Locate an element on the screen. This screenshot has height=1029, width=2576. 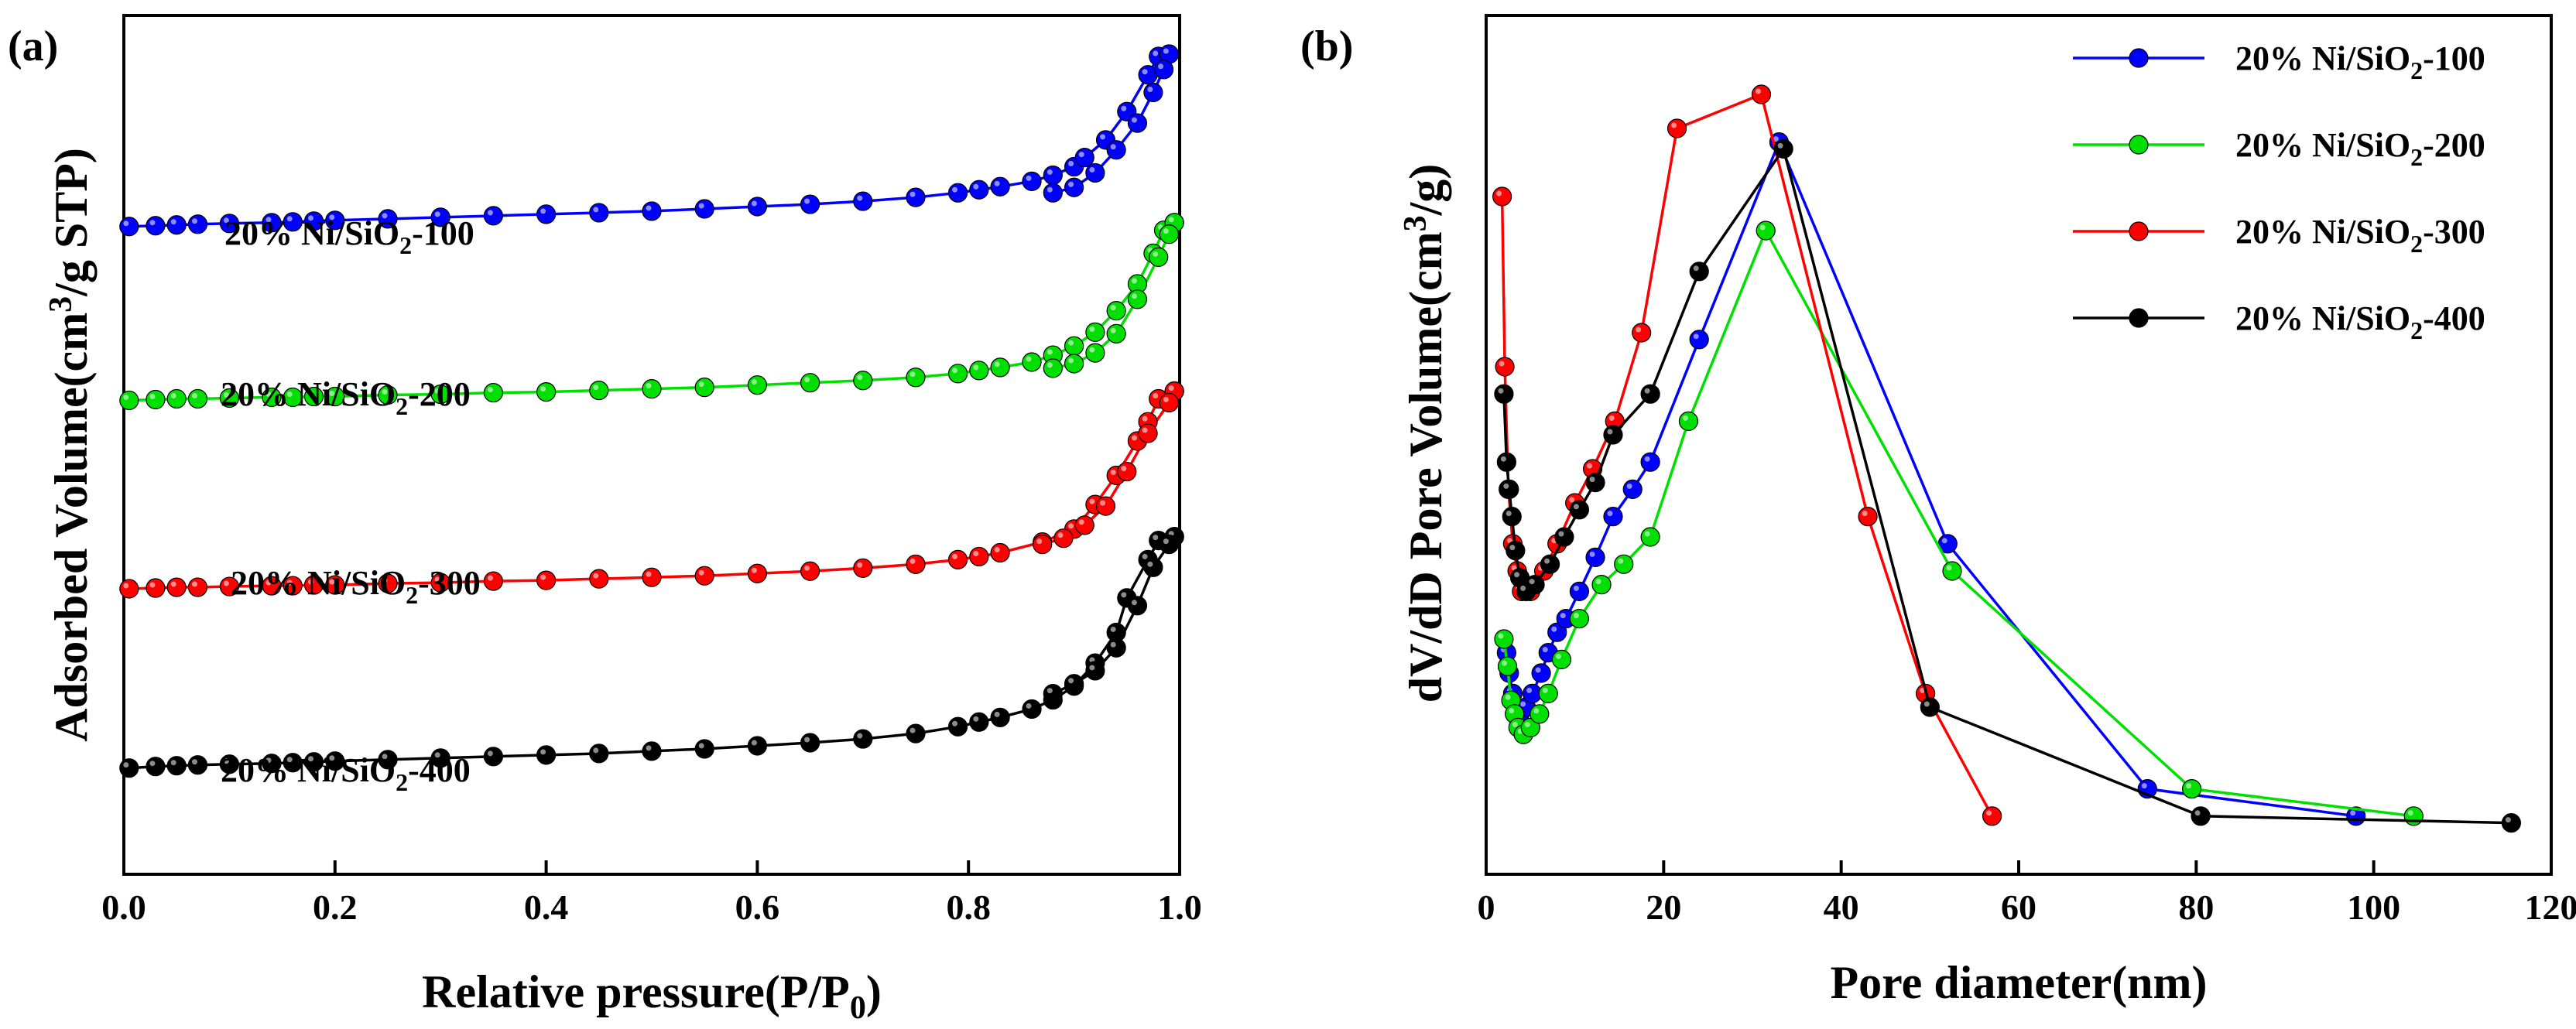
panel-b-y-axis-label: dV/dD Pore Volume(cm3/g) is located at coordinates (1424, 433).